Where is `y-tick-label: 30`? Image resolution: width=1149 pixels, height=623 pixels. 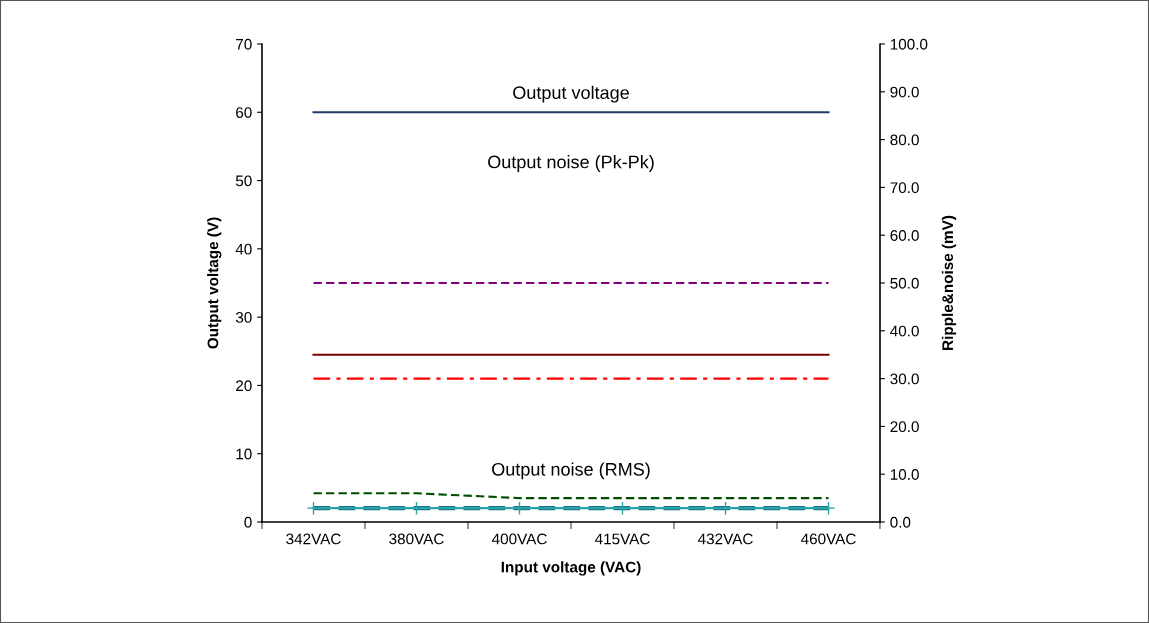
y-tick-label: 30 is located at coordinates (243, 317).